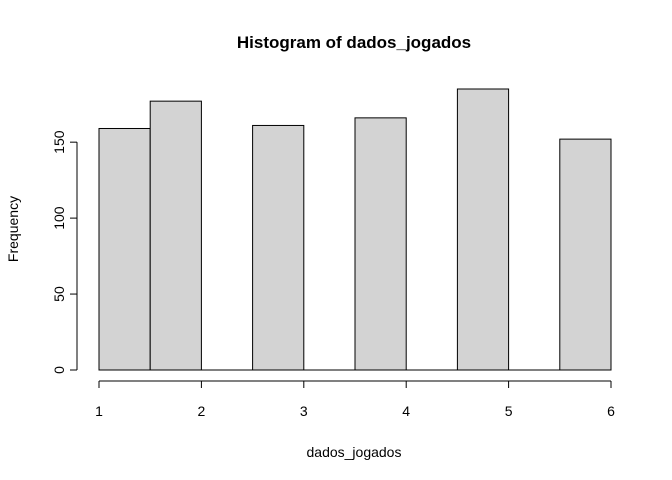 This screenshot has height=480, width=672. I want to click on y-tick-label: 100, so click(59, 218).